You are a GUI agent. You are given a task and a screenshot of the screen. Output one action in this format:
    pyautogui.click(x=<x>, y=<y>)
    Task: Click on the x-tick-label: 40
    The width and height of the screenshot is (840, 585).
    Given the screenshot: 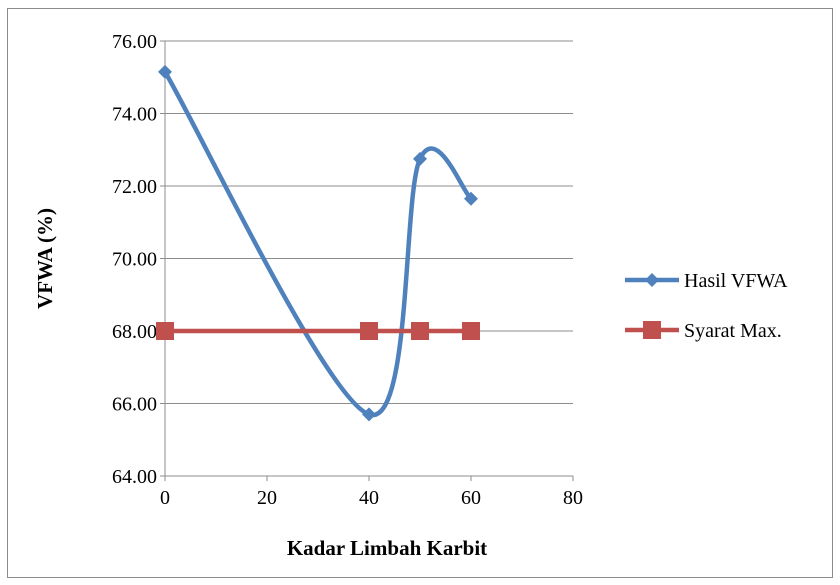 What is the action you would take?
    pyautogui.click(x=369, y=498)
    